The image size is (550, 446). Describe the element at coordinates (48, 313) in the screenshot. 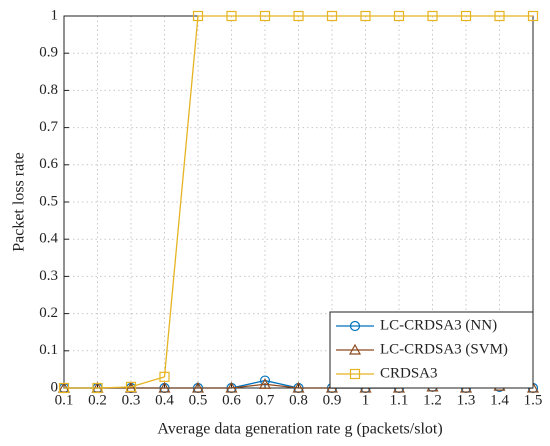

I see `y-tick-label: 0.2` at that location.